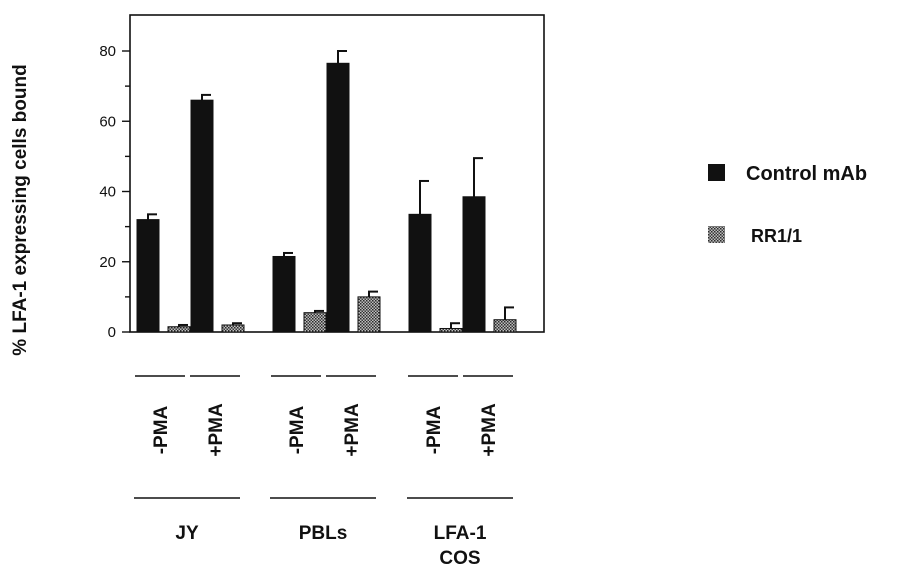  Describe the element at coordinates (460, 533) in the screenshot. I see `group-label: LFA-1` at that location.